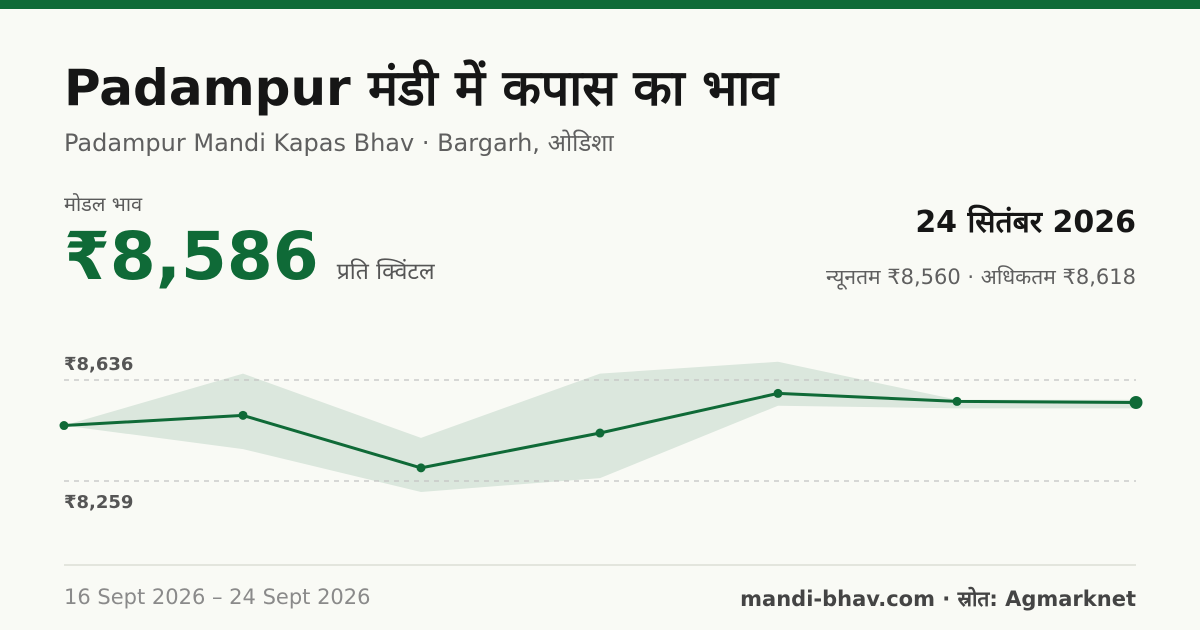 This screenshot has height=630, width=1200. Describe the element at coordinates (1136, 403) in the screenshot. I see `latest-data-point` at that location.